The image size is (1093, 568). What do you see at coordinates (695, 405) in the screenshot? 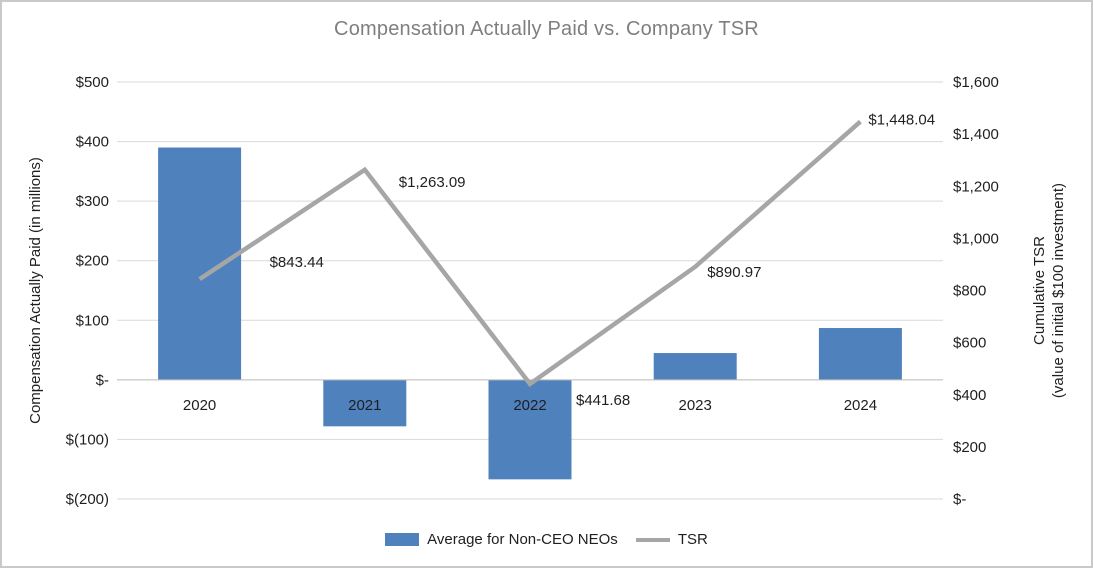
I see `x-axis-label-2023: 2023` at bounding box center [695, 405].